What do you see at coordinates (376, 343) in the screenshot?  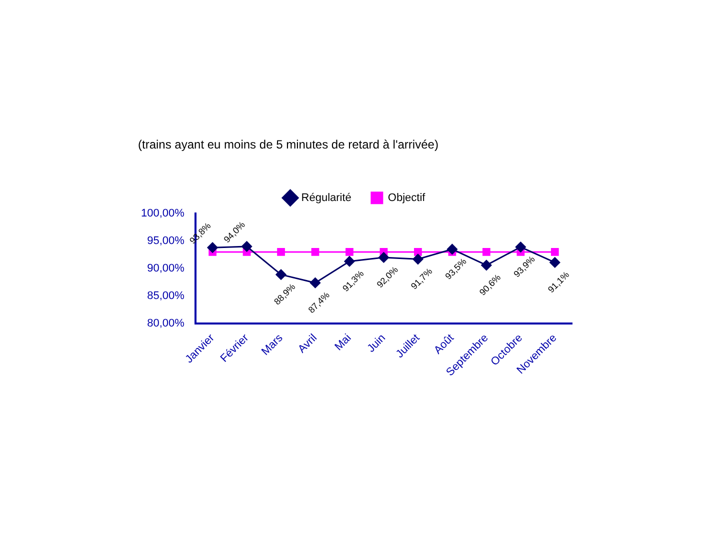 I see `x-tick-label: Juin` at bounding box center [376, 343].